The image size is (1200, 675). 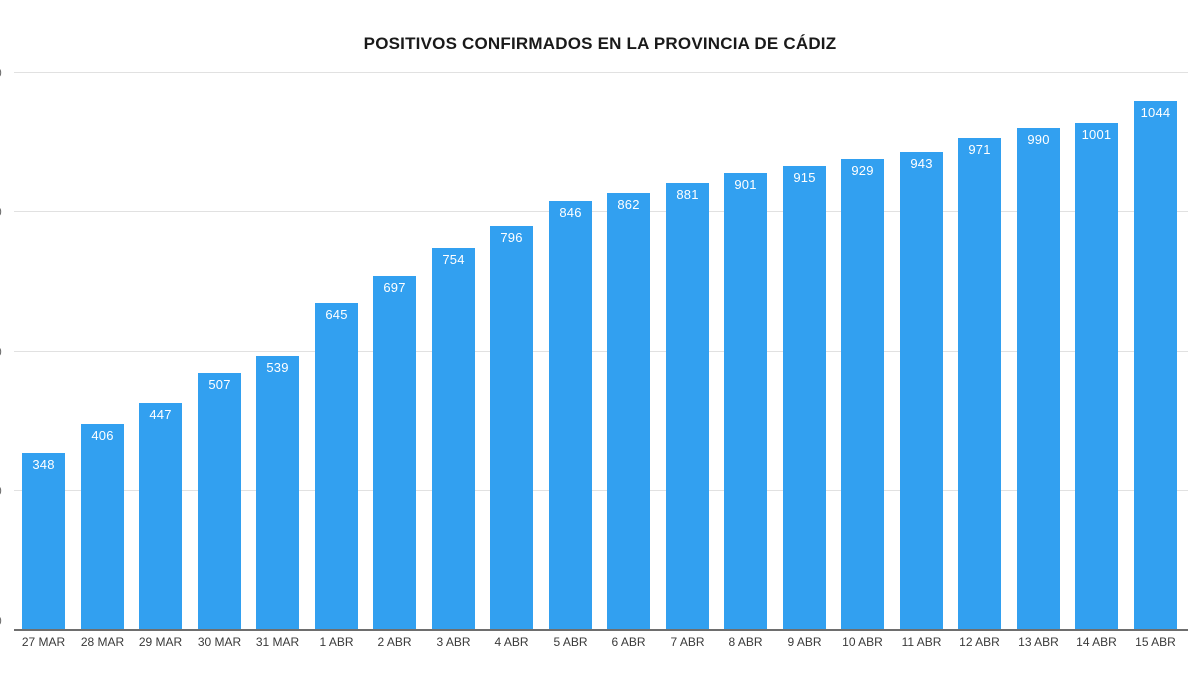 What do you see at coordinates (1096, 134) in the screenshot?
I see `bar-value-label: 1001` at bounding box center [1096, 134].